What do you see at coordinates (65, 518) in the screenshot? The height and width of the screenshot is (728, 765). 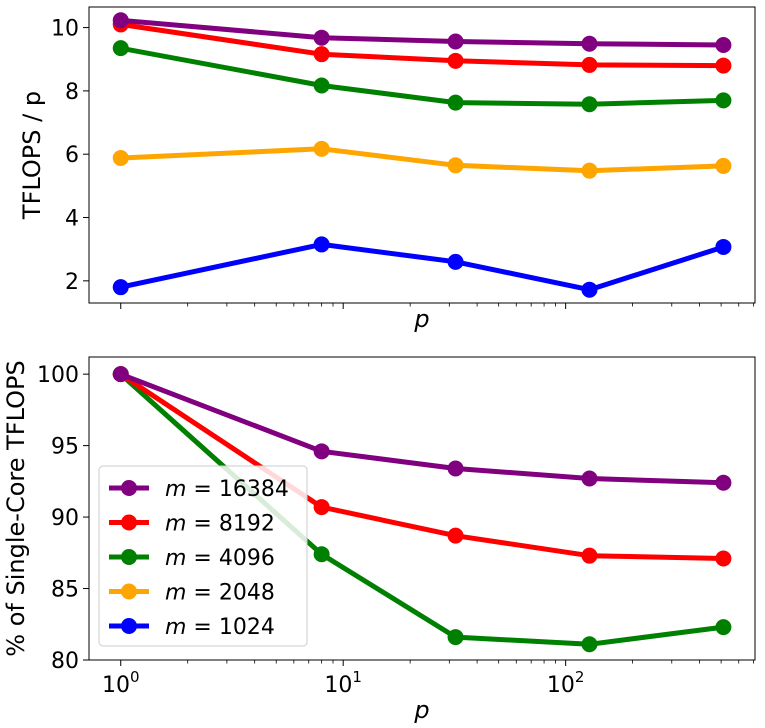 I see `y-tick-label: 90` at bounding box center [65, 518].